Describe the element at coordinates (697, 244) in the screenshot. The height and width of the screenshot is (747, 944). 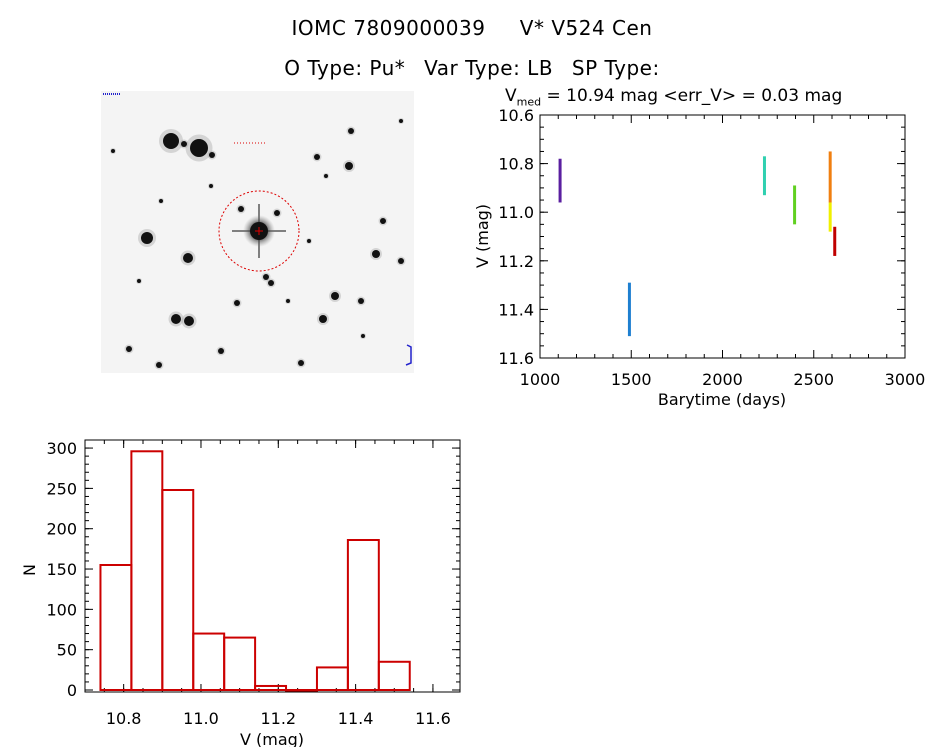
I see `lc-data` at that location.